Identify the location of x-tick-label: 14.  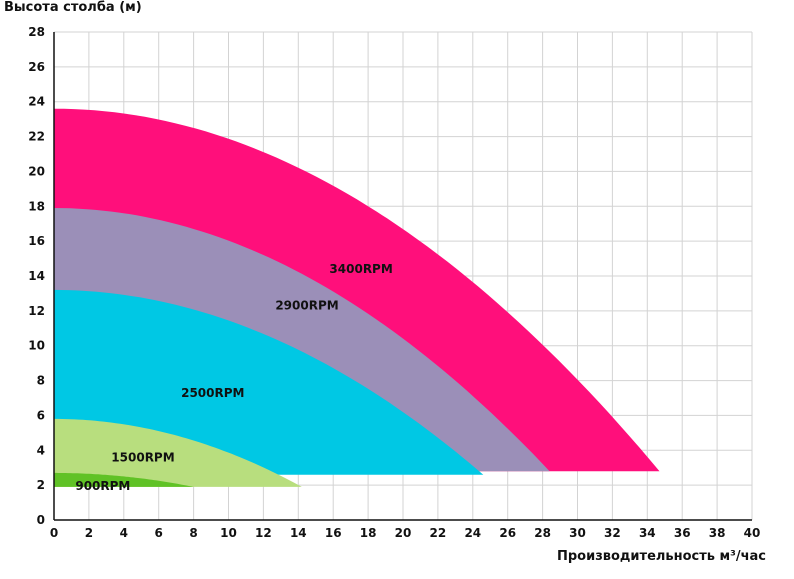
(298, 533).